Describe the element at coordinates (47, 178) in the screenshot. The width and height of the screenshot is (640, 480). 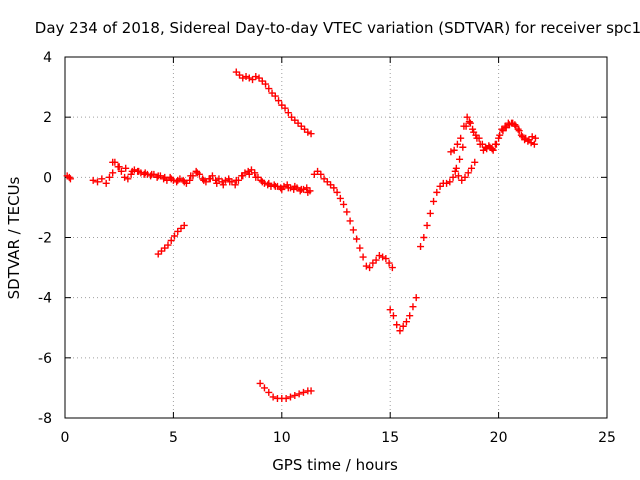
I see `y-tick-label: 0` at that location.